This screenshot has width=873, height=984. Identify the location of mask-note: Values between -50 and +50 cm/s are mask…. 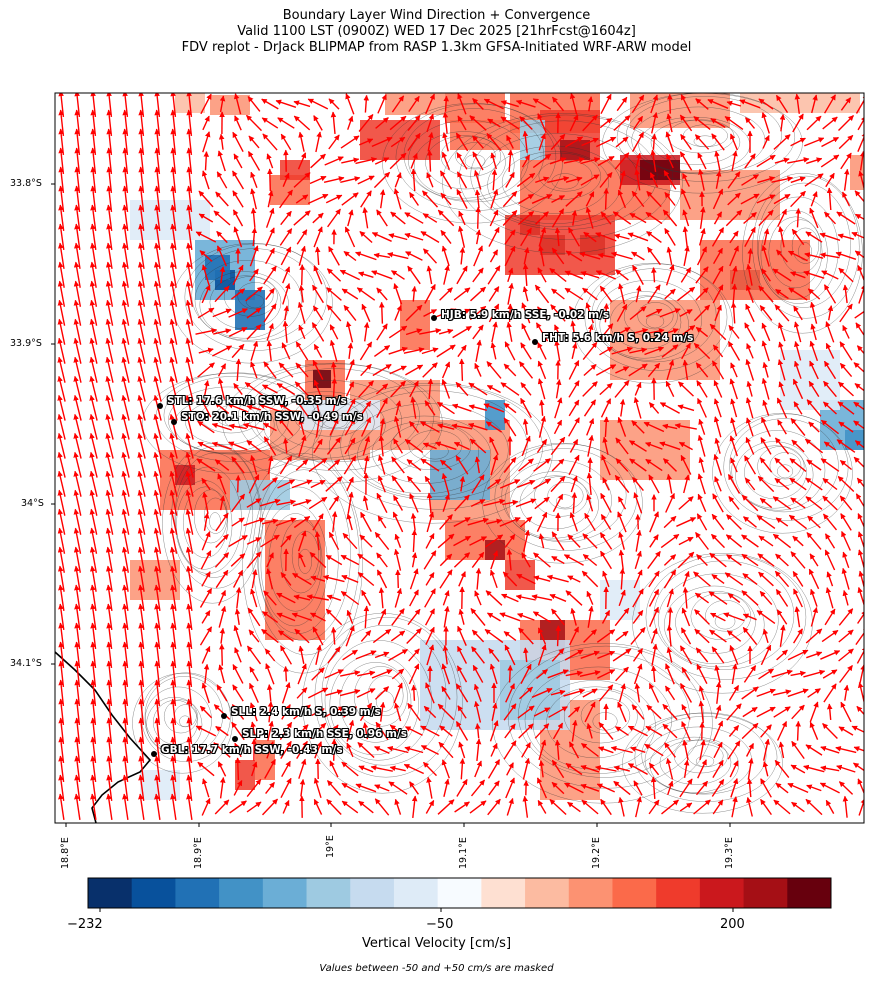
(436, 968).